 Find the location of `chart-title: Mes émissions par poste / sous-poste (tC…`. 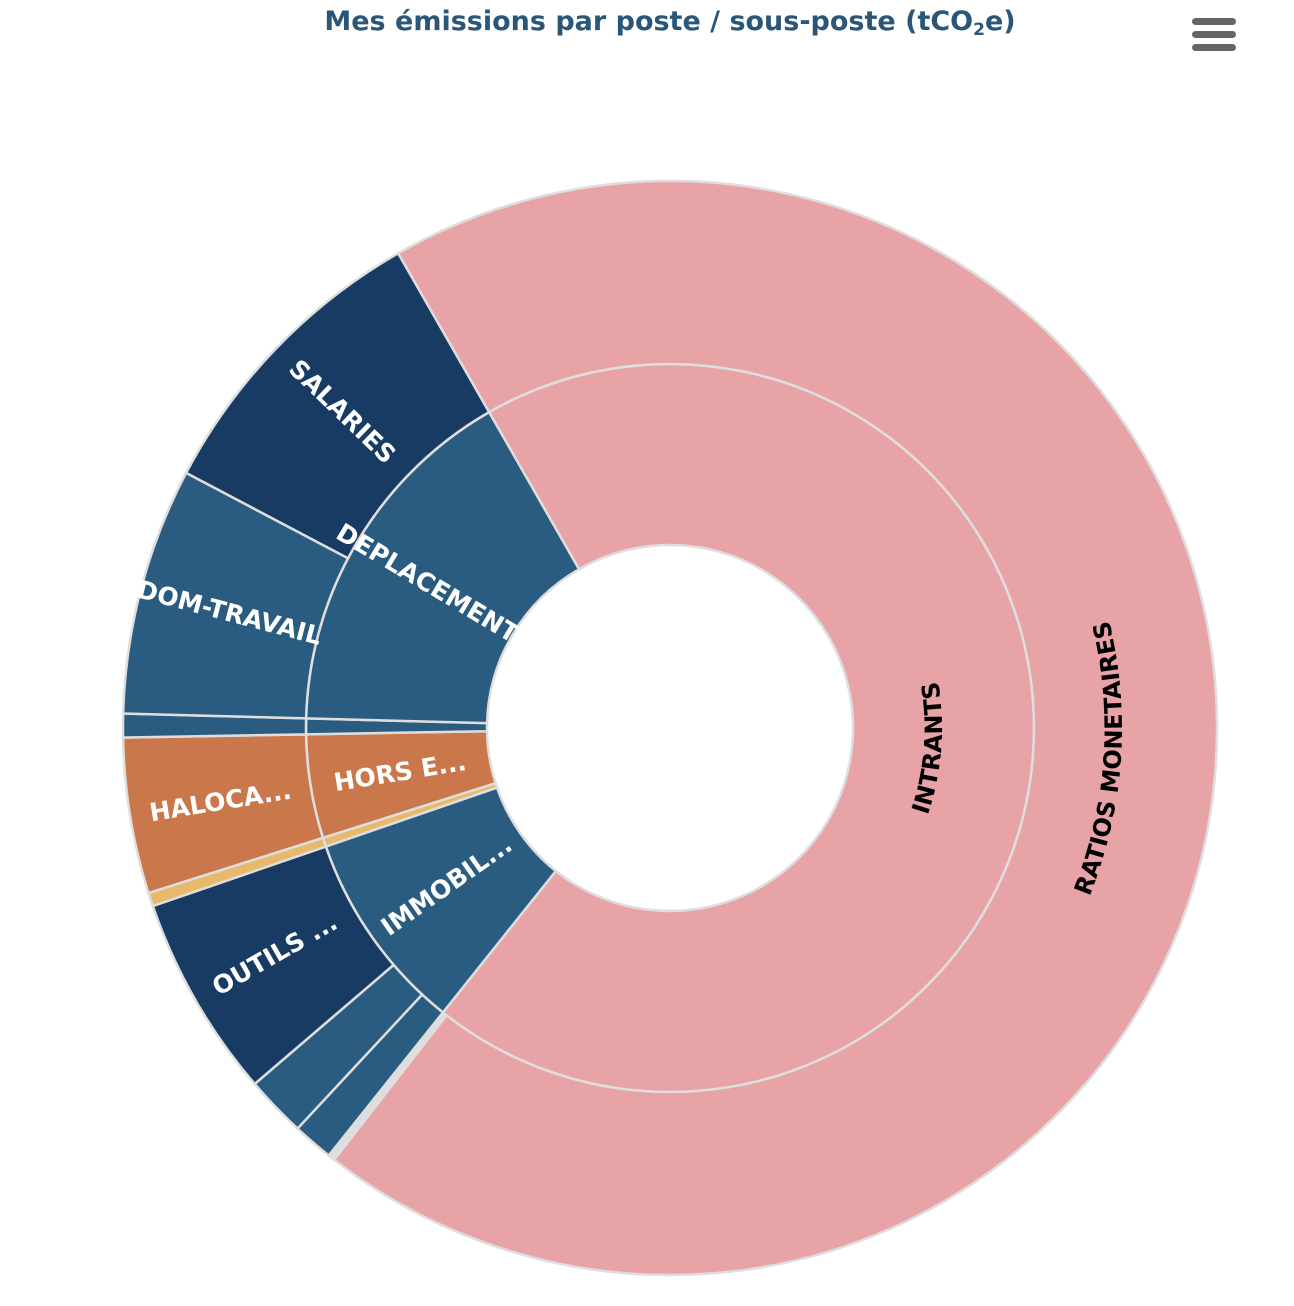

chart-title: Mes émissions par poste / sous-poste (tC… is located at coordinates (647, 23).